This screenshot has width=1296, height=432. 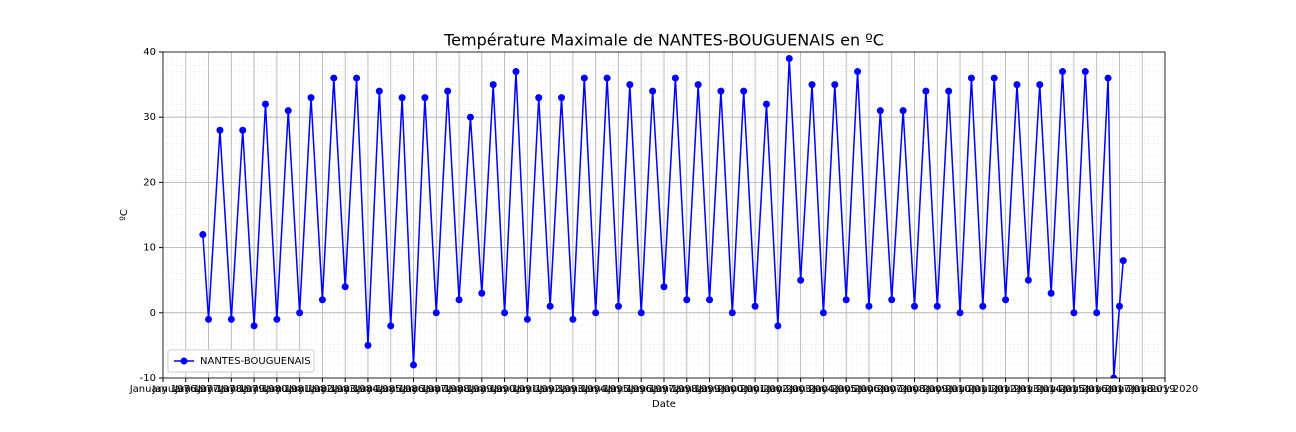 I want to click on x-axis-label: Date, so click(x=664, y=404).